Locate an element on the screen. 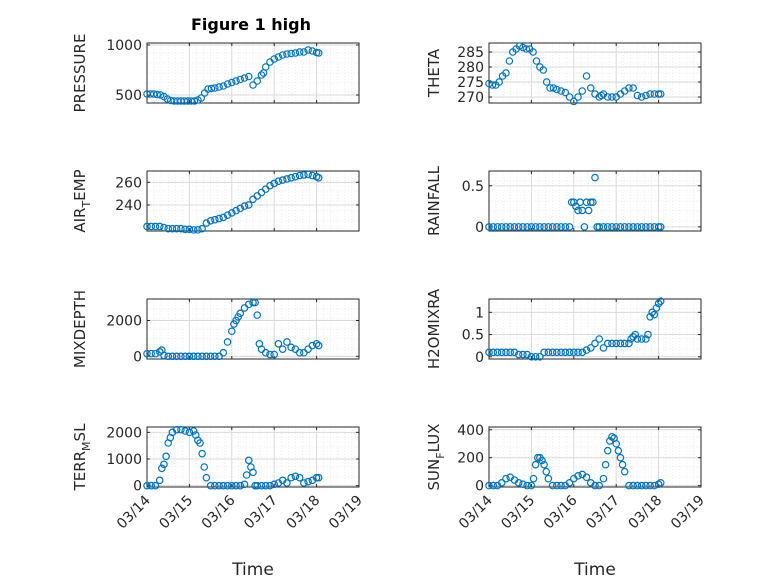 This screenshot has width=778, height=583. y-tick-label: 400 is located at coordinates (470, 431).